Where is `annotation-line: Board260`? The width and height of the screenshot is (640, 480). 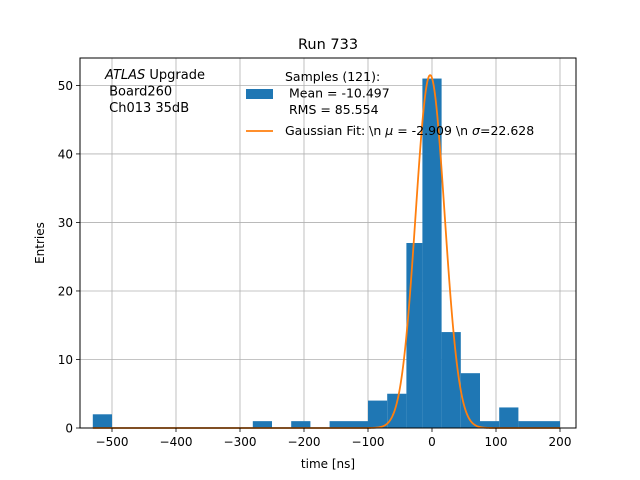 annotation-line: Board260 is located at coordinates (138, 92).